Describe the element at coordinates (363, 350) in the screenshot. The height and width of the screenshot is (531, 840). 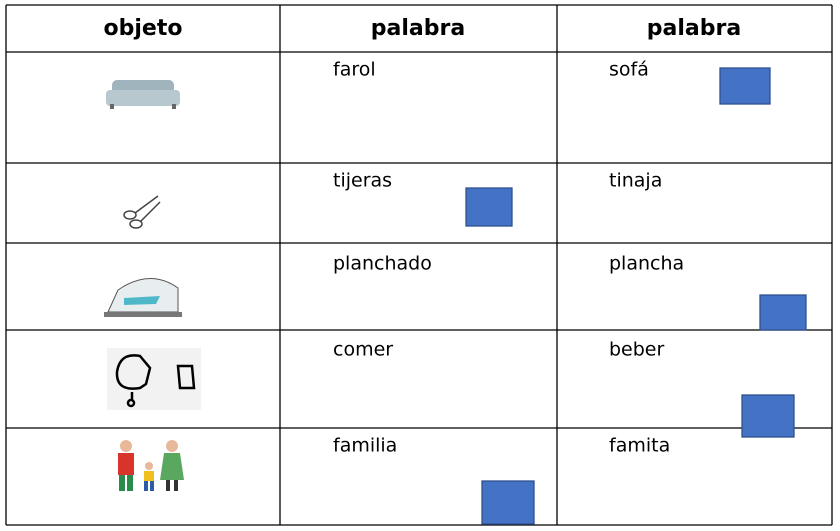
I see `word-option: comer` at that location.